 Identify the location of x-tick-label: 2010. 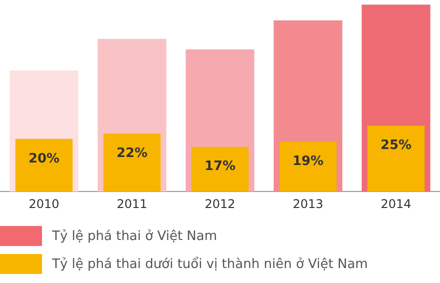
(44, 203).